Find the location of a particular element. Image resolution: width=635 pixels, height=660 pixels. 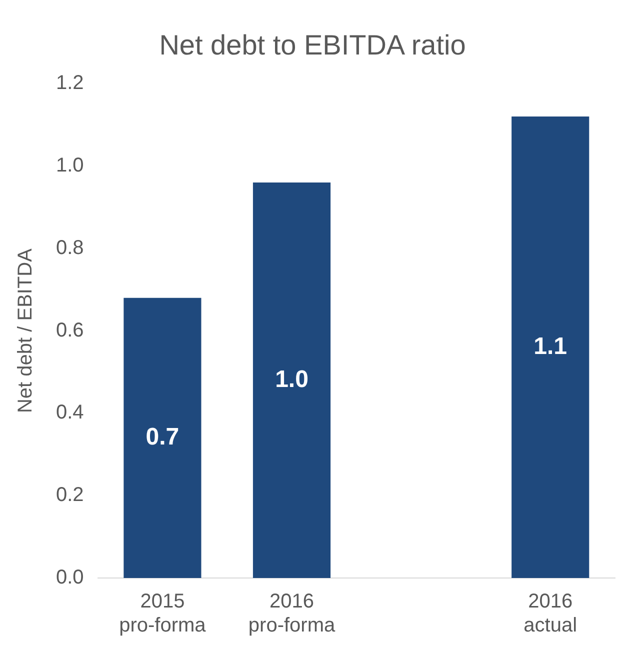

data-label: 1.0 is located at coordinates (291, 379).